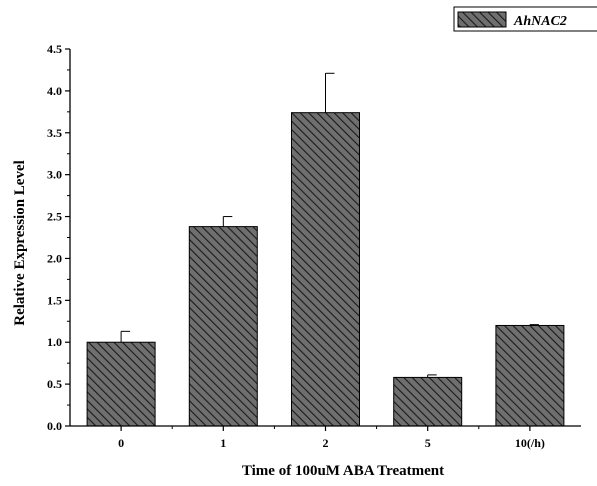 The height and width of the screenshot is (486, 597). I want to click on legend: AhNAC2, so click(525, 19).